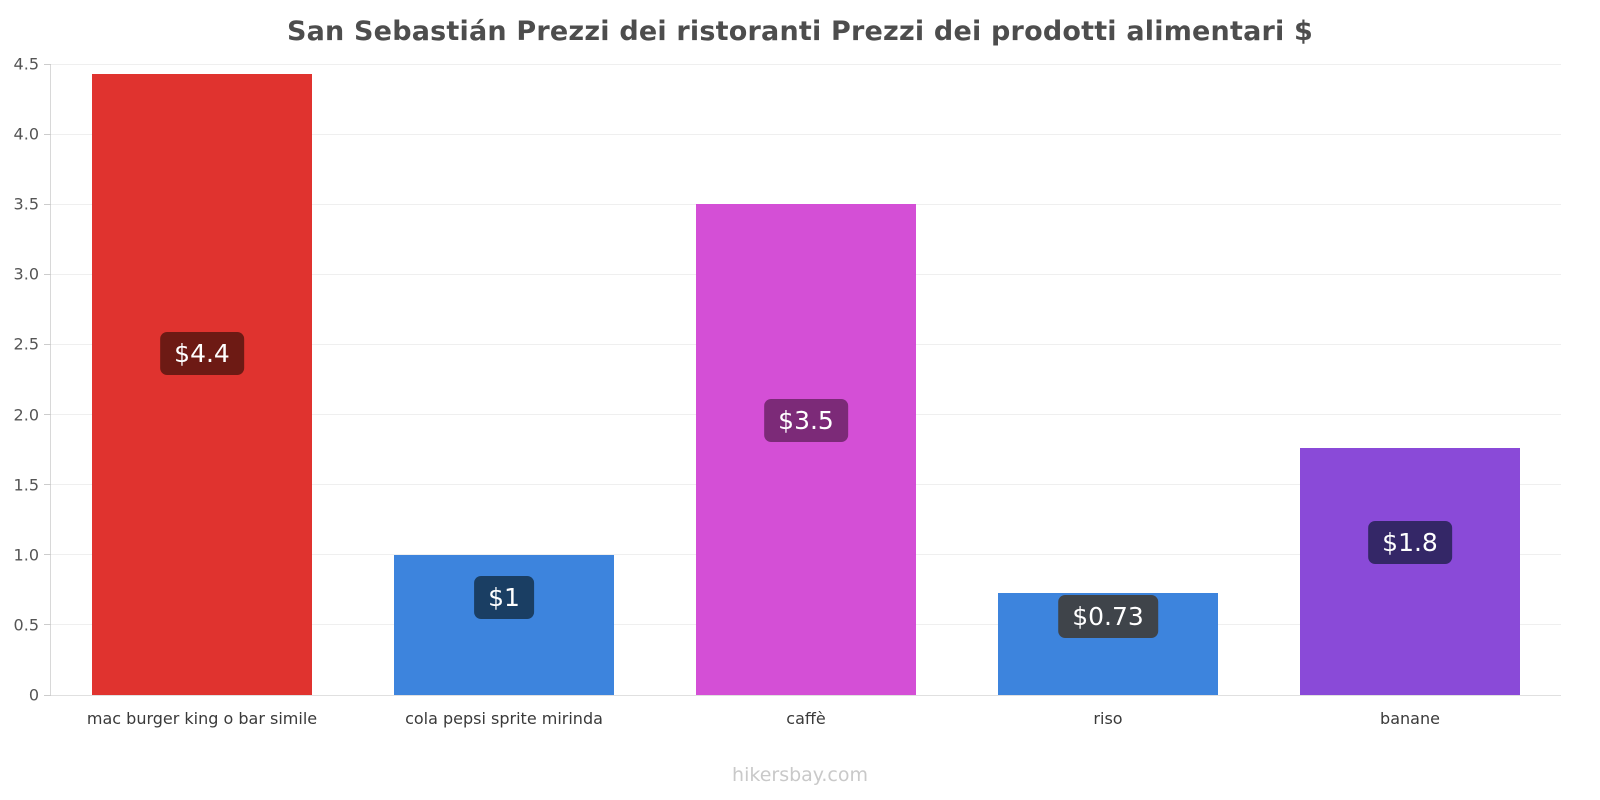 This screenshot has width=1600, height=800. I want to click on value-badge: $3.5, so click(806, 421).